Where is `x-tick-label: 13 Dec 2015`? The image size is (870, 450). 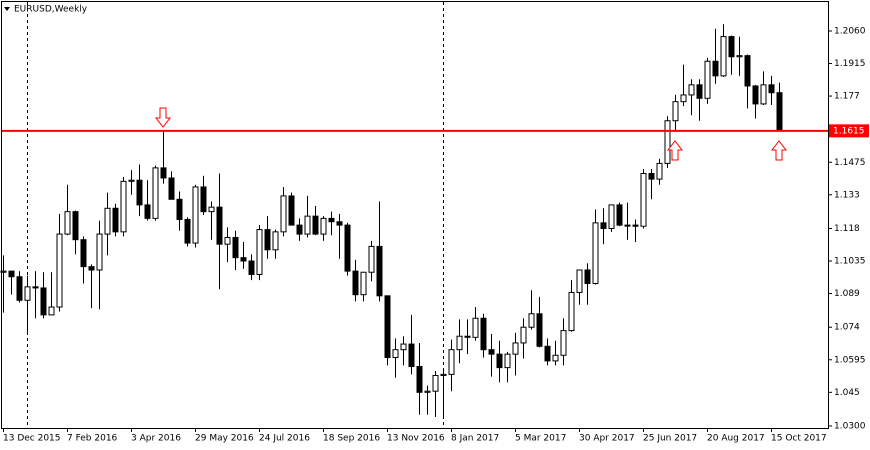
x-tick-label: 13 Dec 2015 is located at coordinates (32, 439).